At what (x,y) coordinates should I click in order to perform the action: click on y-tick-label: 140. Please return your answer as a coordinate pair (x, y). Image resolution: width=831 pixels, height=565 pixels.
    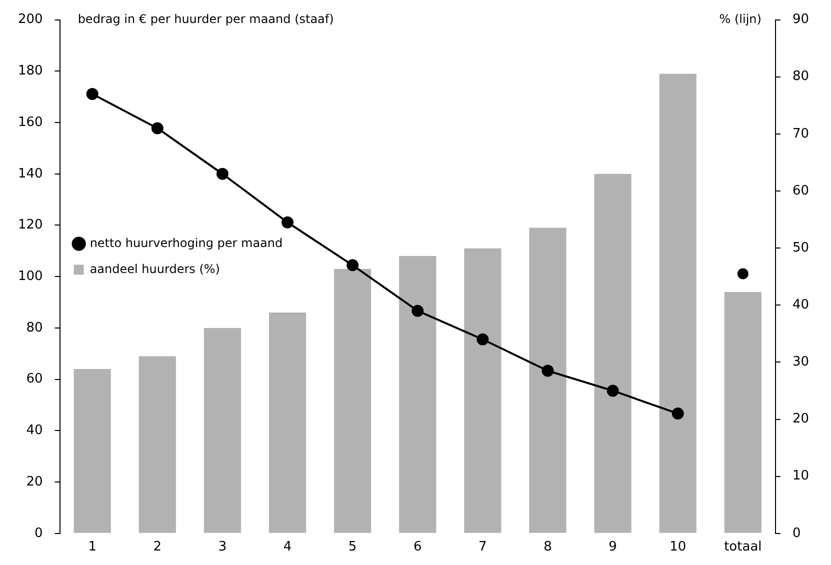
    Looking at the image, I should click on (30, 174).